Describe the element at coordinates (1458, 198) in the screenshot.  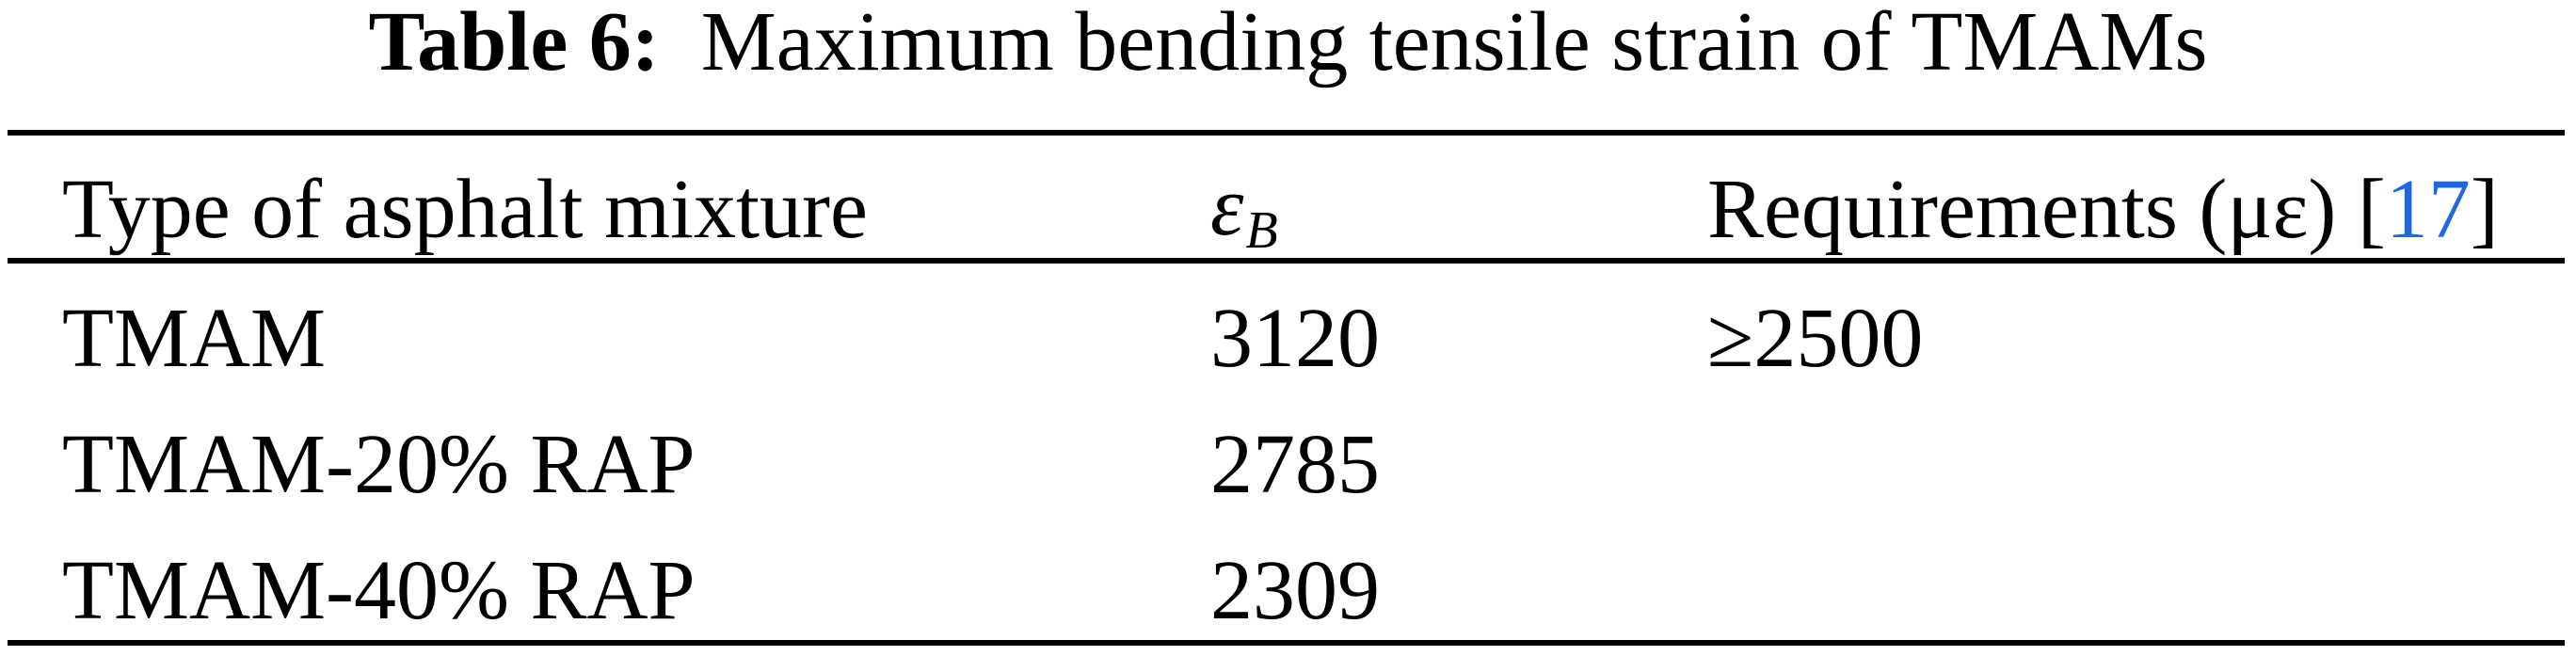
I see `col-header-strain-symbol: εB` at that location.